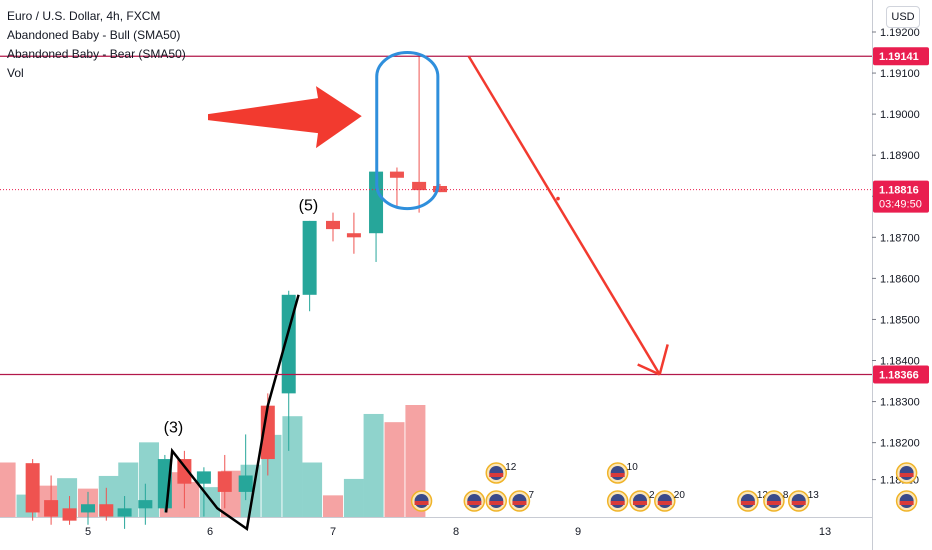 This screenshot has width=932, height=550. Describe the element at coordinates (531, 495) in the screenshot. I see `event-count: 7` at that location.